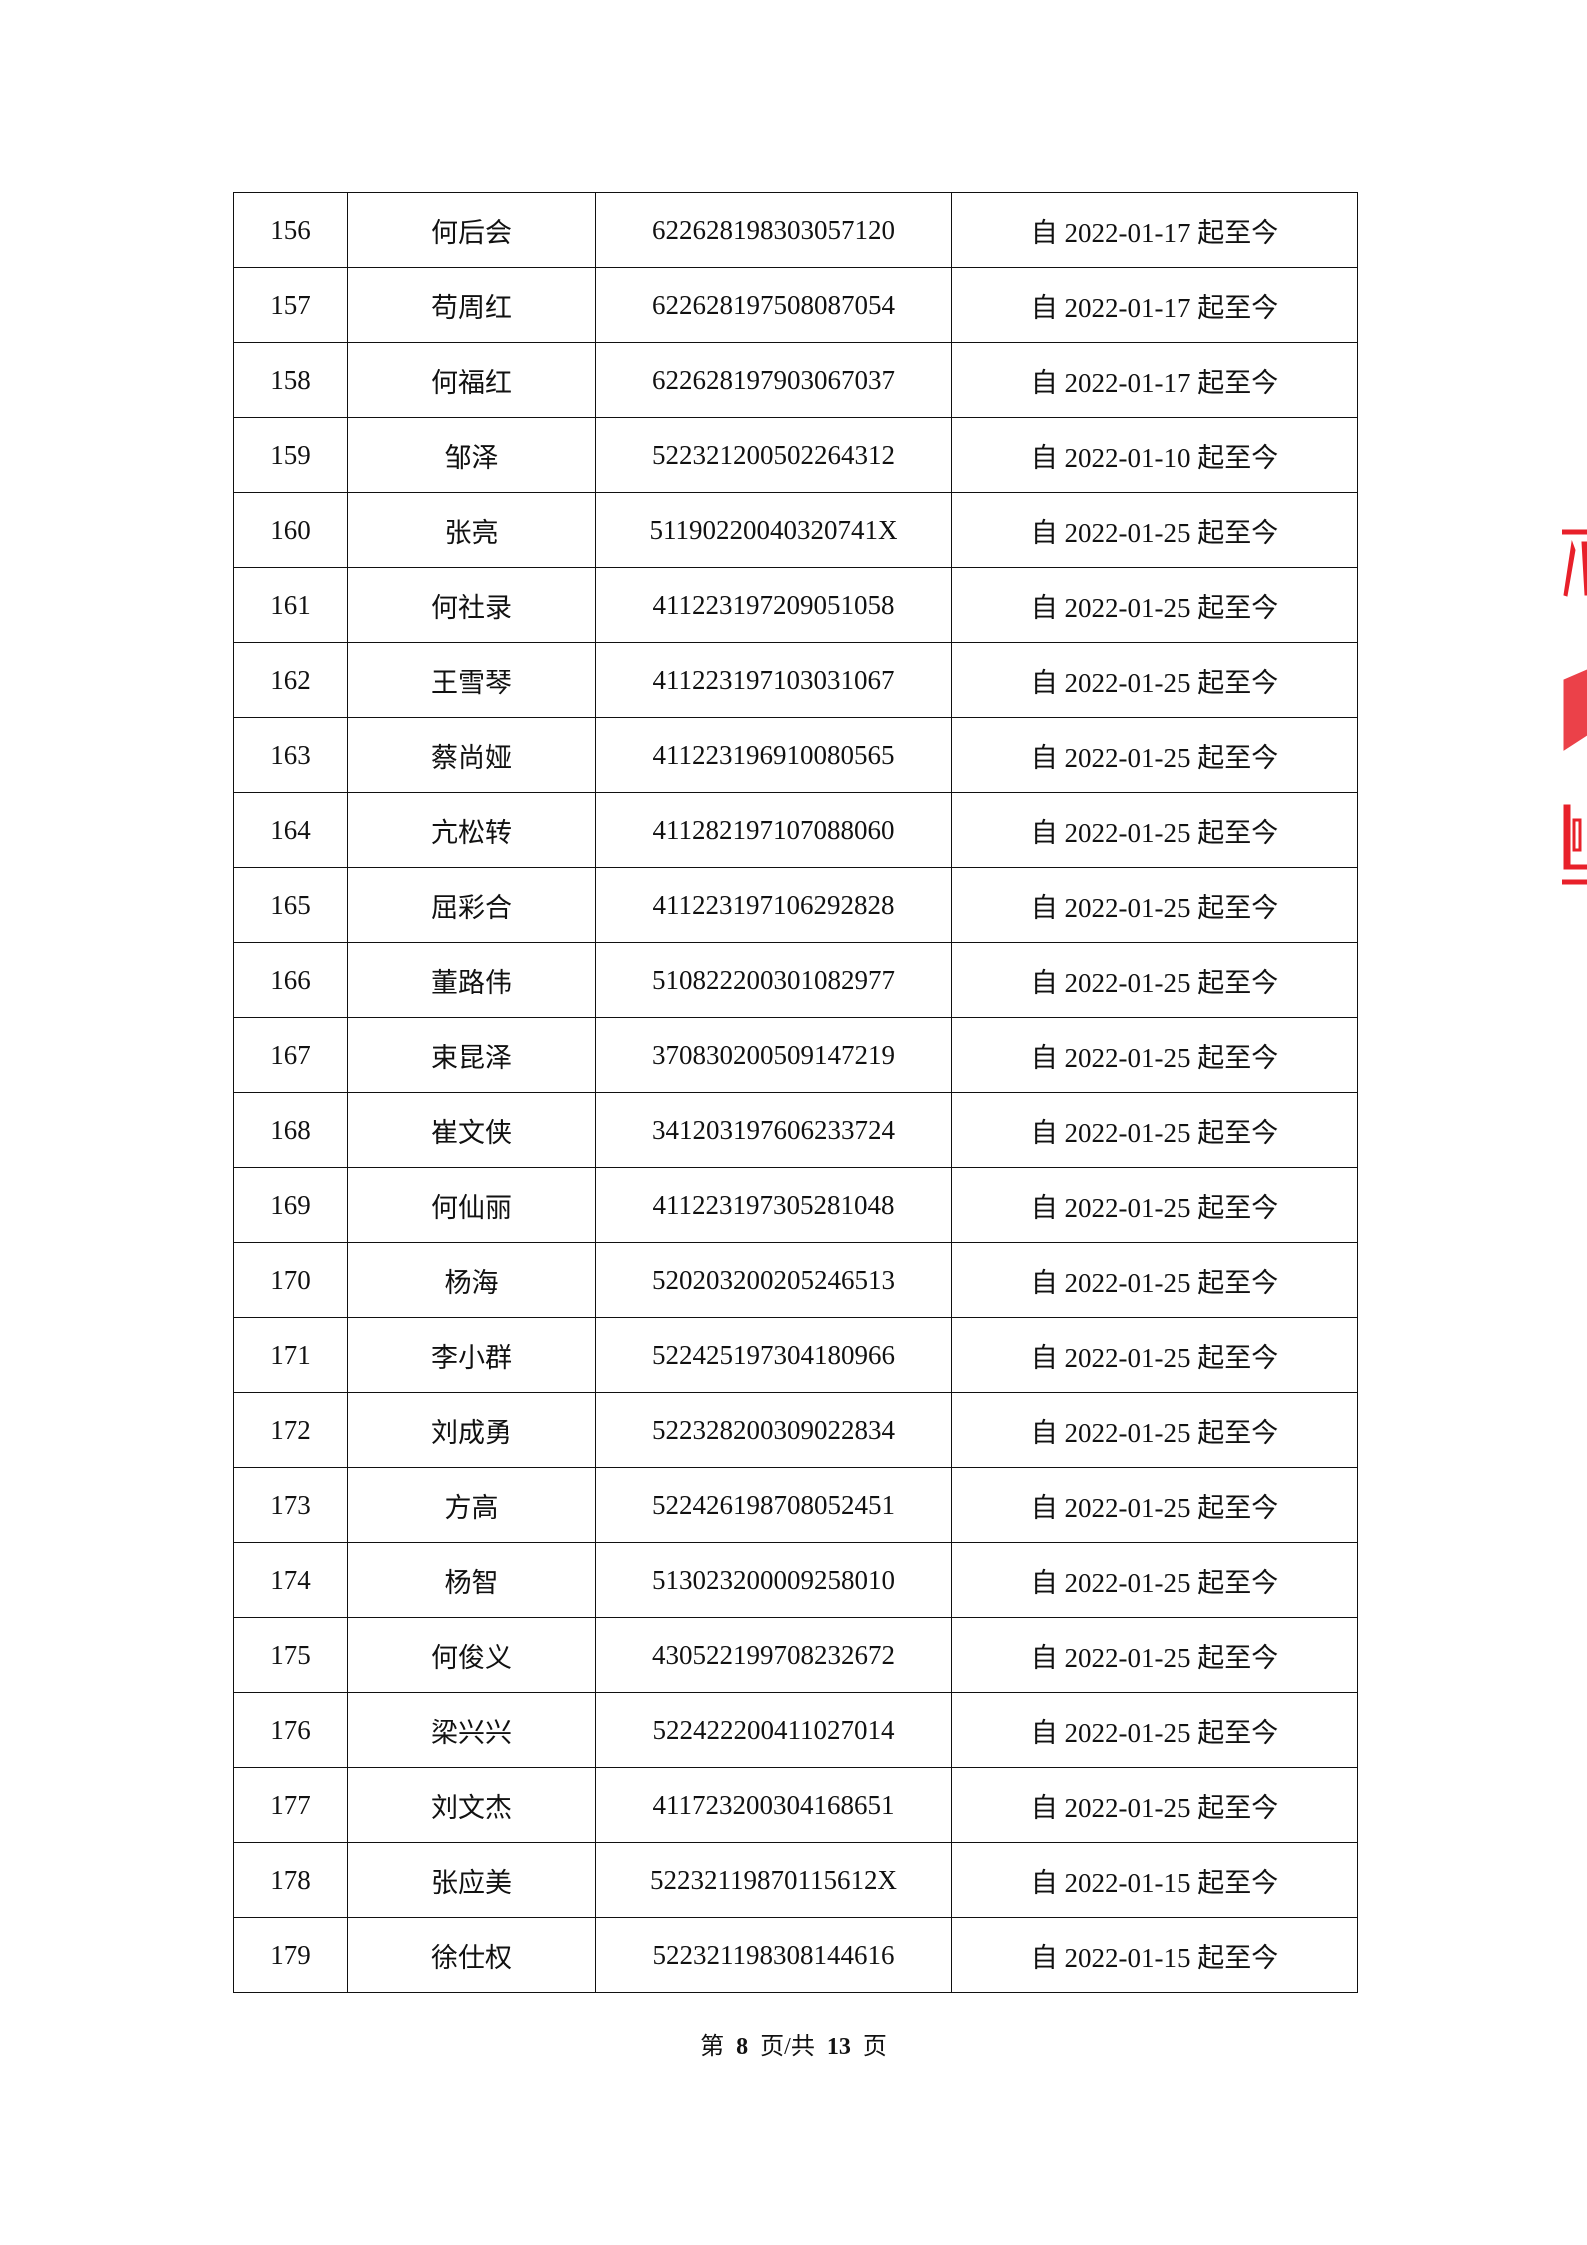 The height and width of the screenshot is (2245, 1587). I want to click on row-number-cell: 157, so click(290, 305).